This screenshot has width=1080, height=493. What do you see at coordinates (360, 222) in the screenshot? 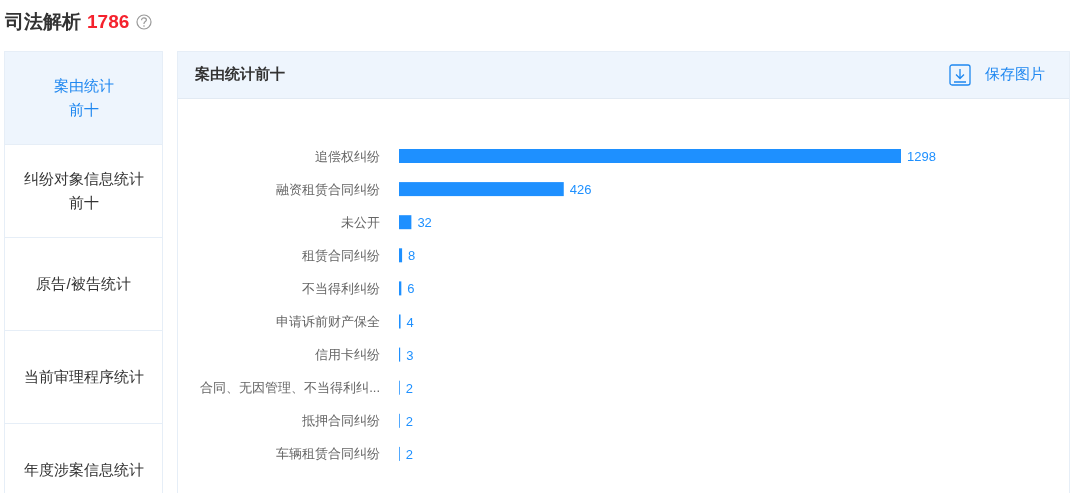
I see `y-tick-label: 未公开` at bounding box center [360, 222].